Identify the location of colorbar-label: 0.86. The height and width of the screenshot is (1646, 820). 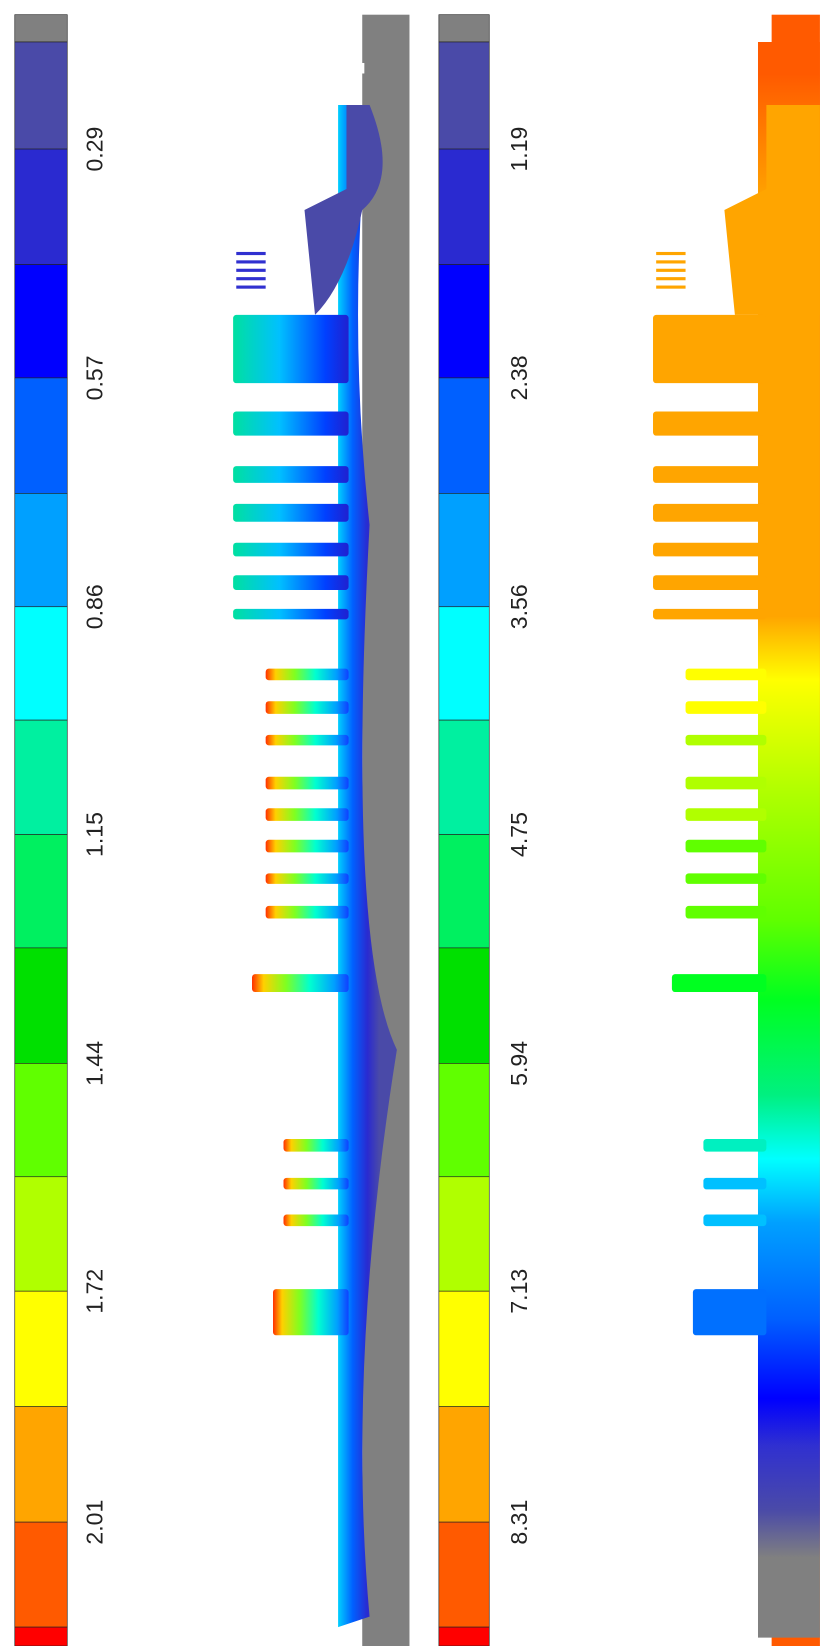
(95, 606).